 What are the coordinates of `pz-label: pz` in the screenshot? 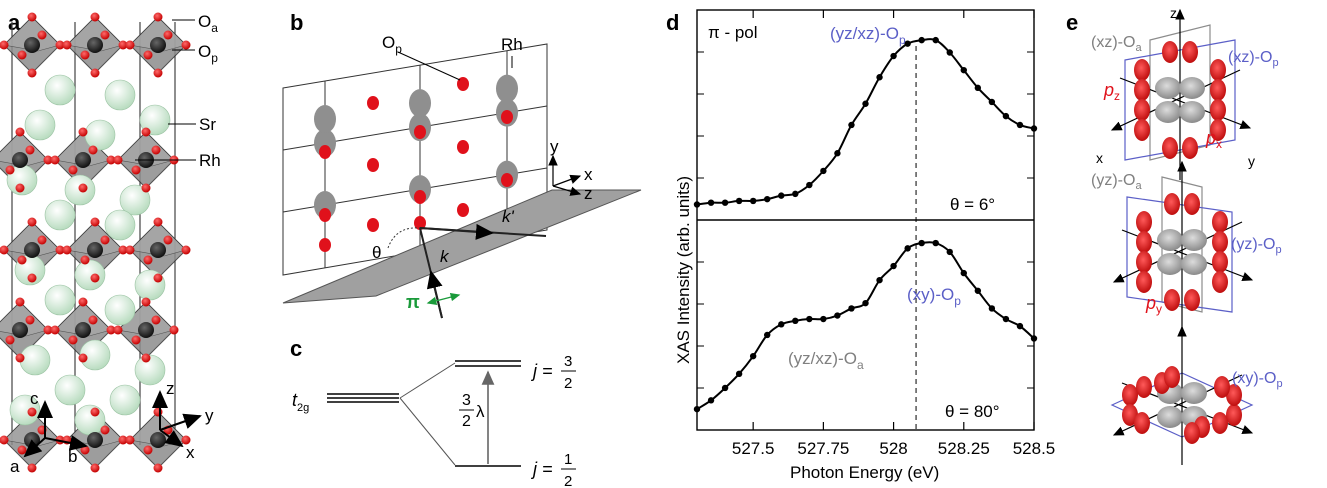 It's located at (1111, 91).